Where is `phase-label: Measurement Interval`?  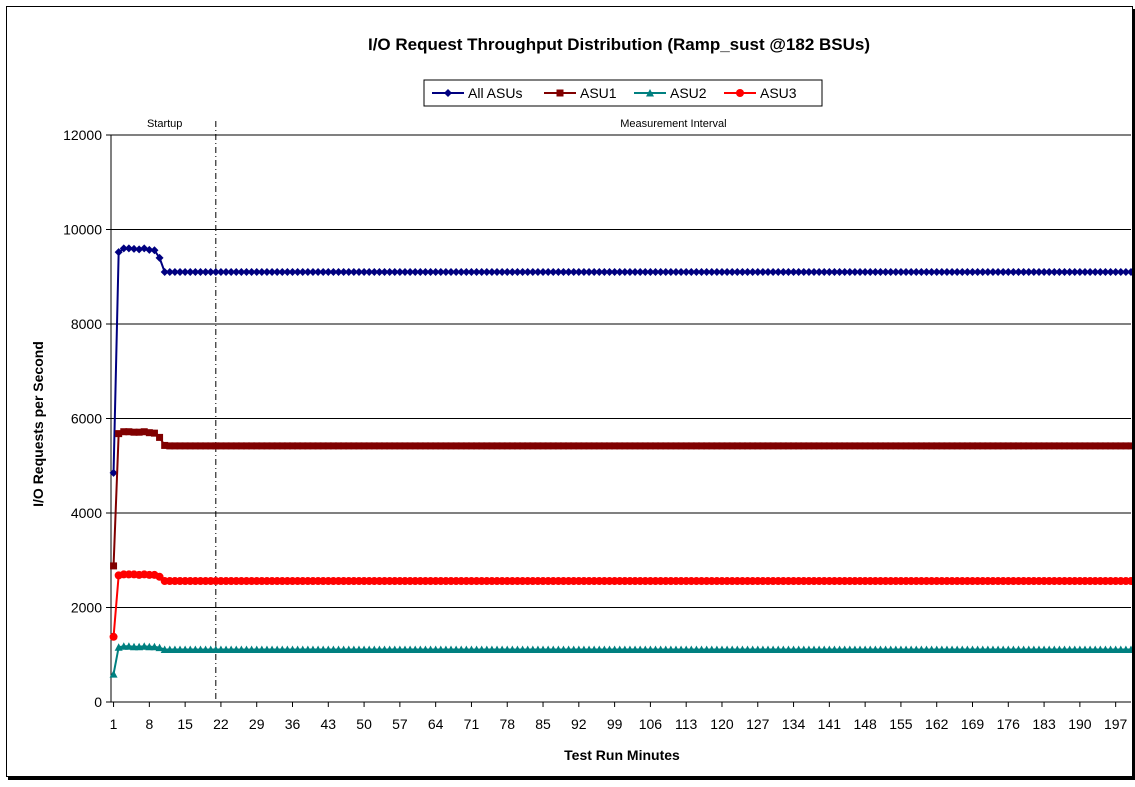
phase-label: Measurement Interval is located at coordinates (673, 124).